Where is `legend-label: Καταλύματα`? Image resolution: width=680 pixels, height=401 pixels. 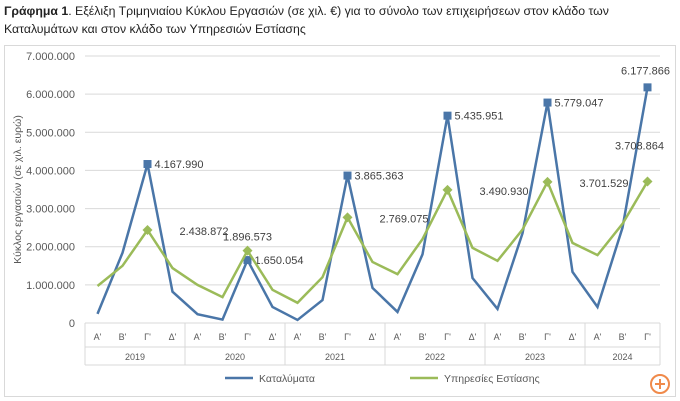 legend-label: Καταλύματα is located at coordinates (287, 379).